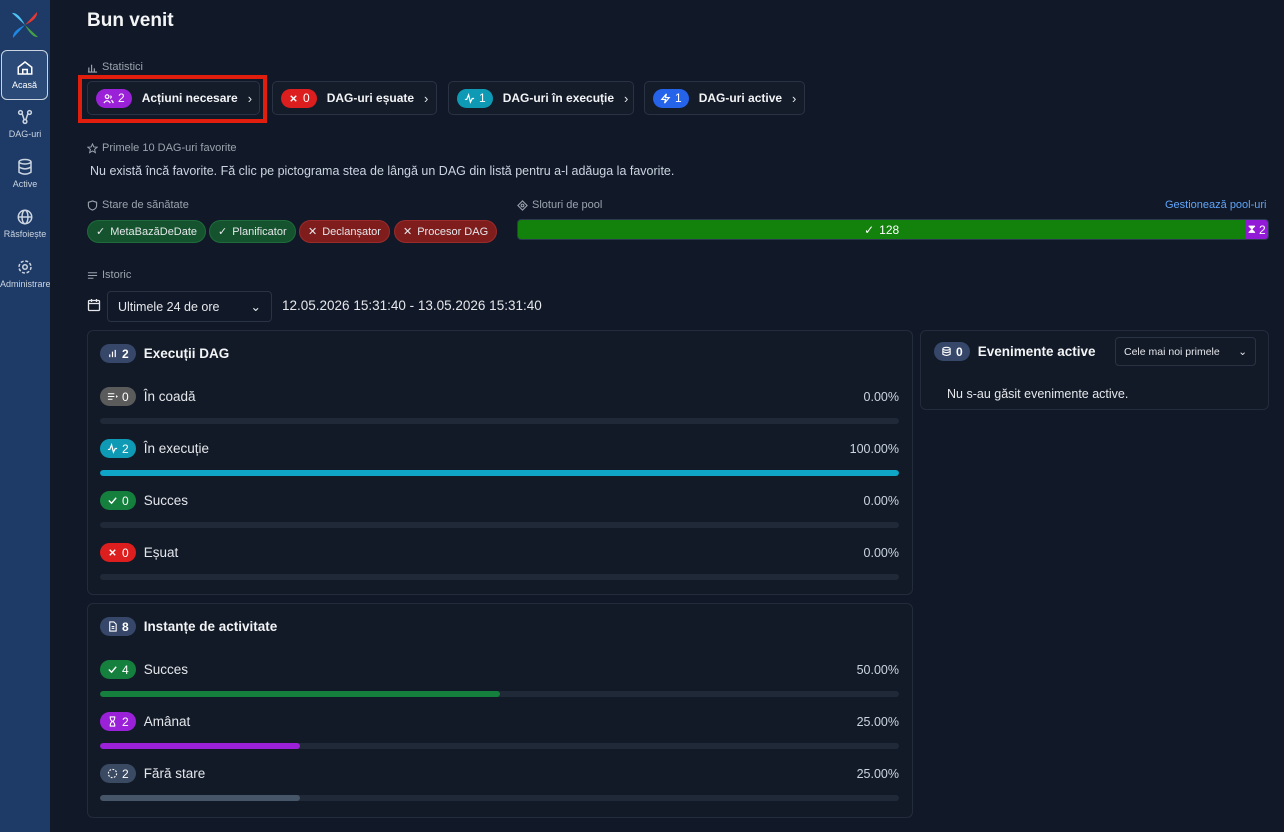 The width and height of the screenshot is (1284, 832). Describe the element at coordinates (354, 98) in the screenshot. I see `stat-failed-dags-button: 0 DAG-uri eșuate ›` at that location.